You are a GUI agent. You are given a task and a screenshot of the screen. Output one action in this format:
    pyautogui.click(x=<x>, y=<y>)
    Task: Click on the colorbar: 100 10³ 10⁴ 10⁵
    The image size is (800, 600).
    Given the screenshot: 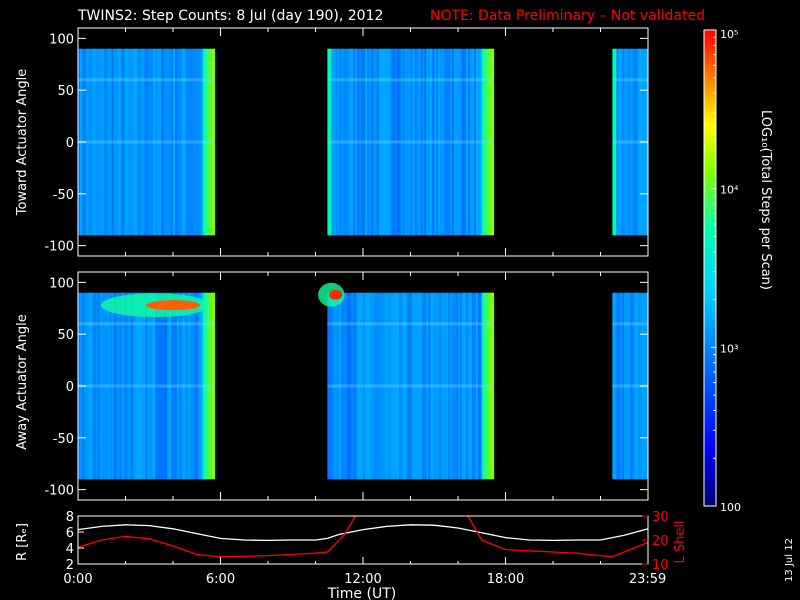 What is the action you would take?
    pyautogui.click(x=722, y=271)
    